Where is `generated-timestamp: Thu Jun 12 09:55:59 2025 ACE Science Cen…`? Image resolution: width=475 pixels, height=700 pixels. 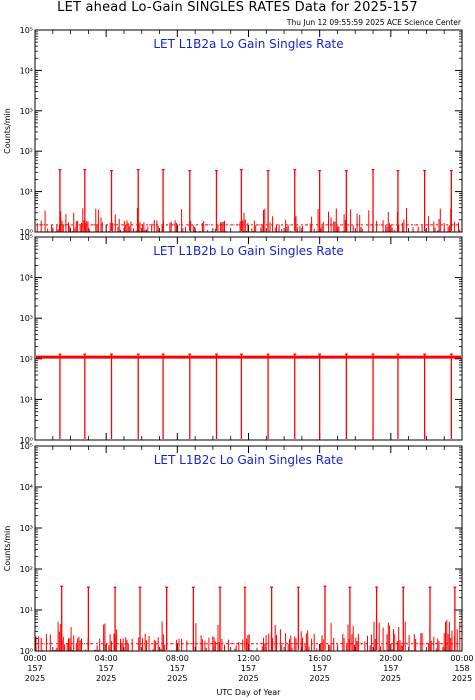
generated-timestamp: Thu Jun 12 09:55:59 2025 ACE Science Cen… is located at coordinates (373, 22).